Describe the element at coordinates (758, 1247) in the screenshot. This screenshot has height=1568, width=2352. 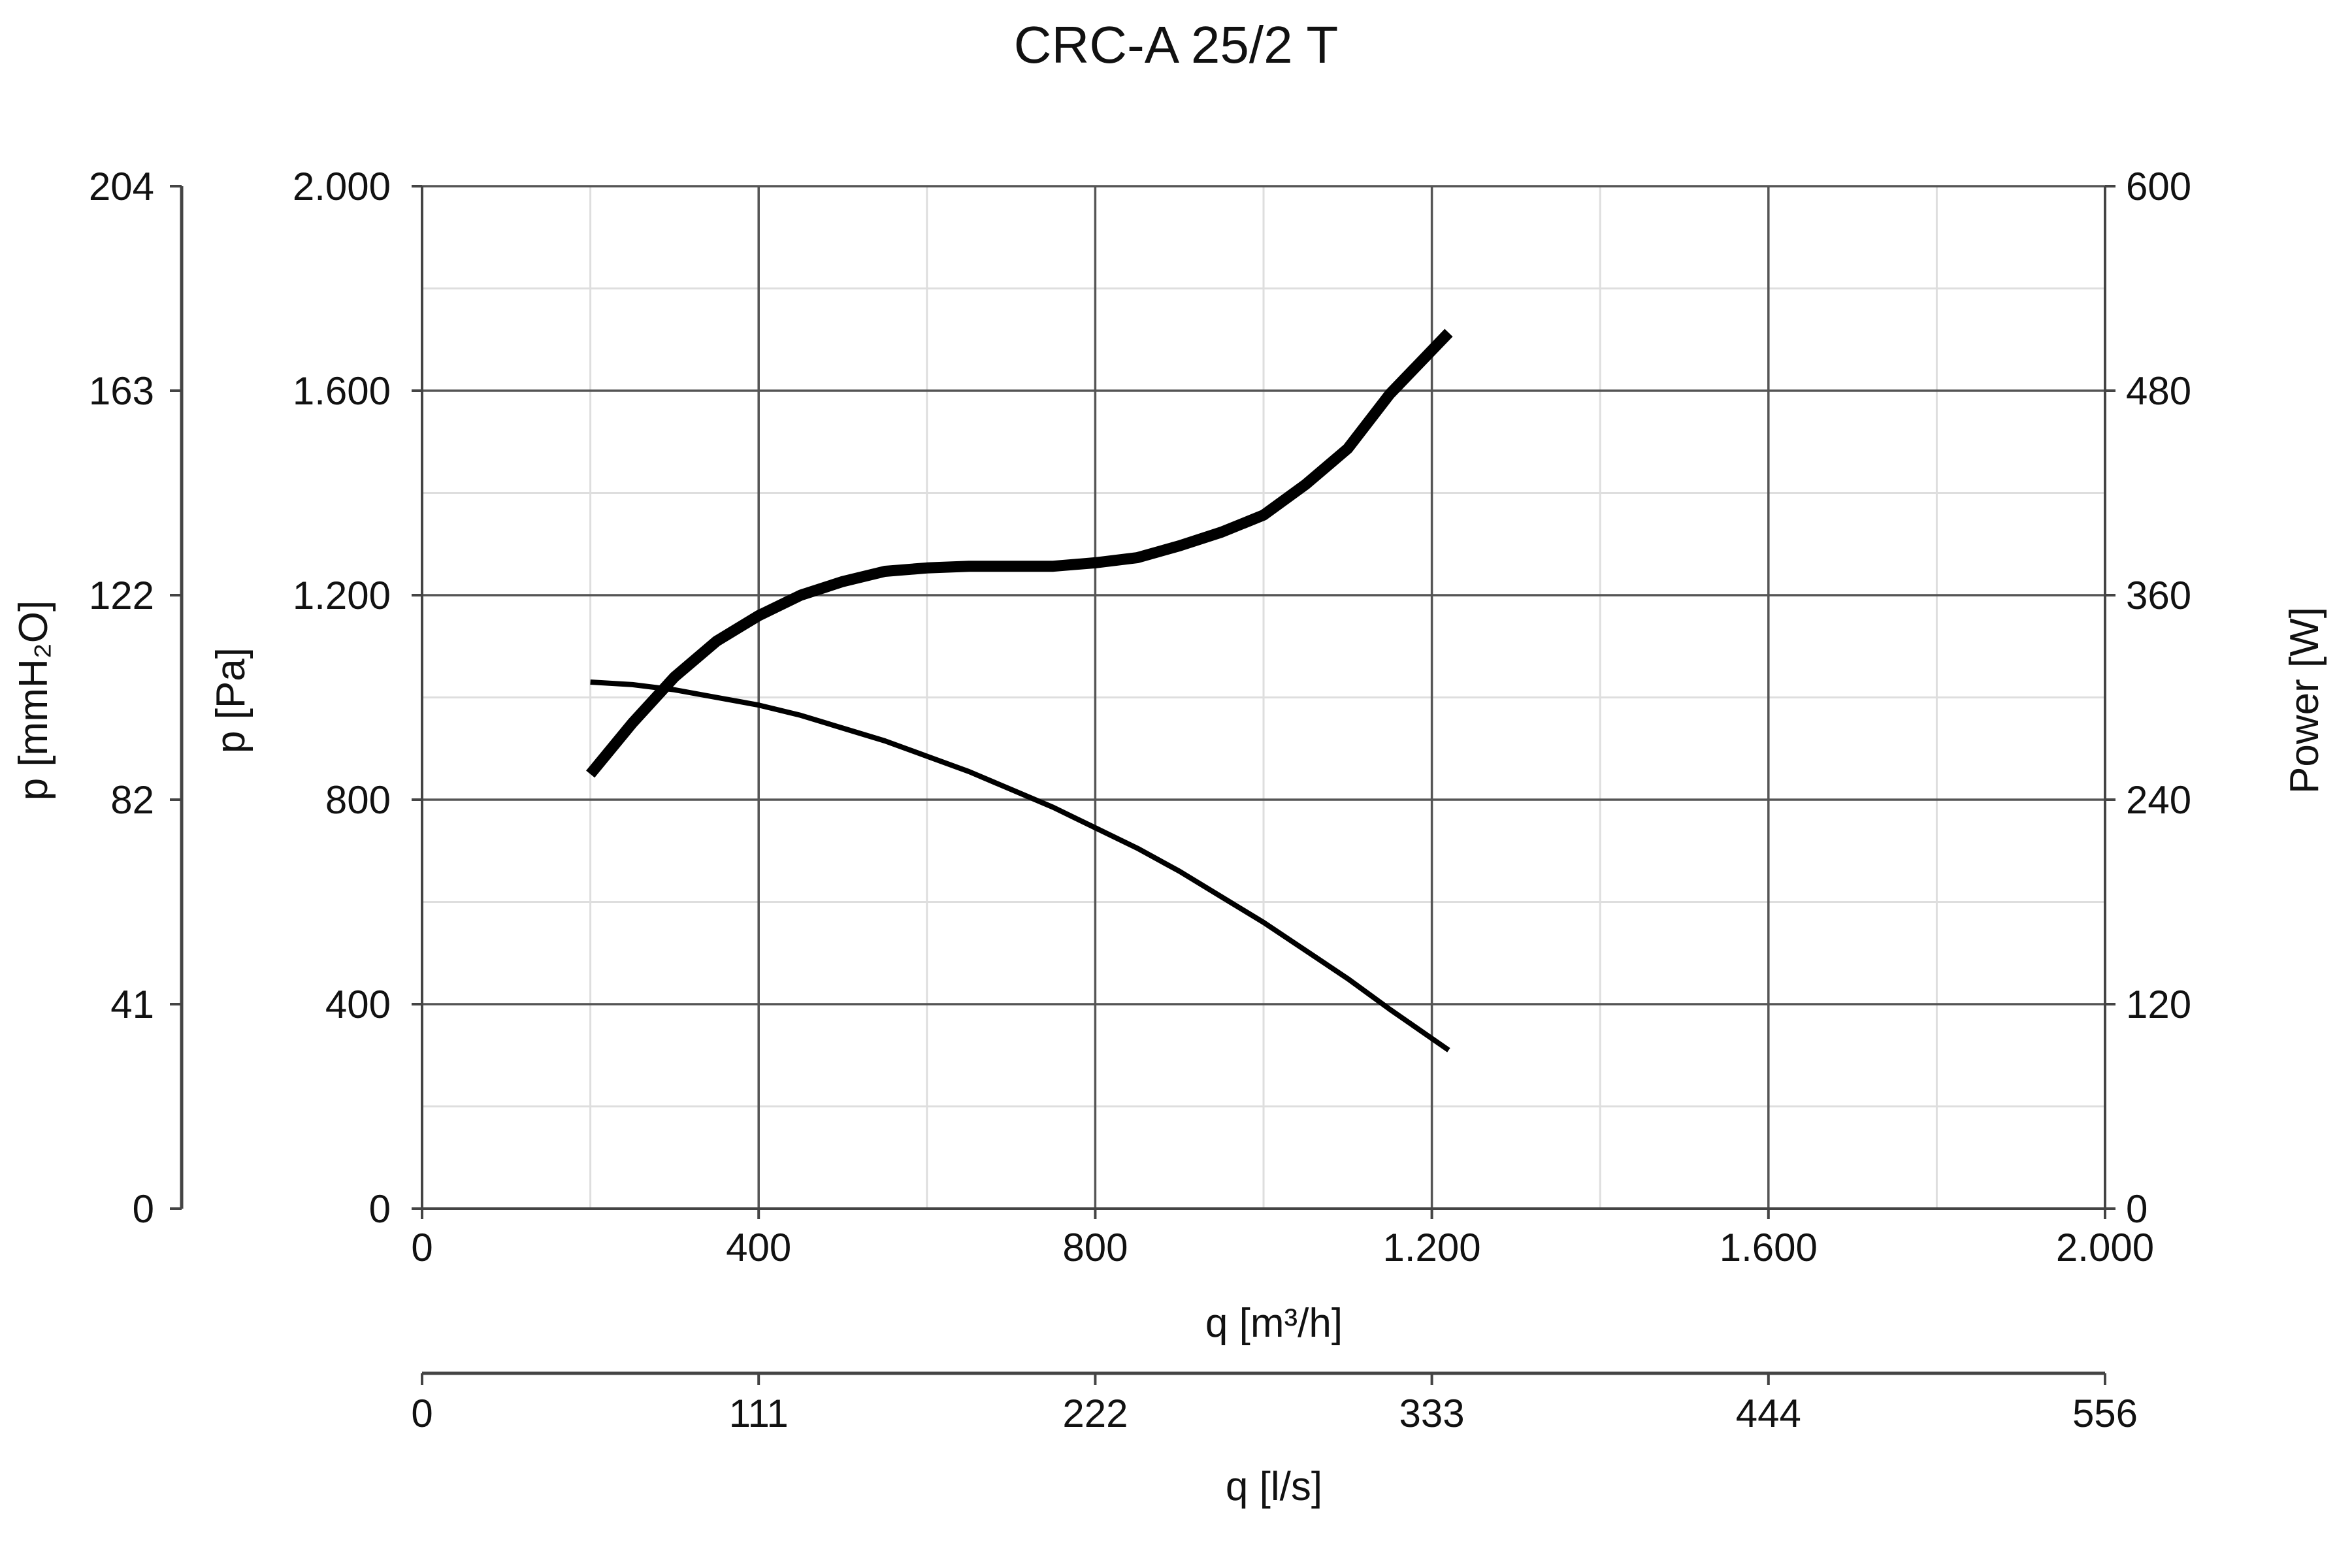
I see `m3h-tick-label: 400` at that location.